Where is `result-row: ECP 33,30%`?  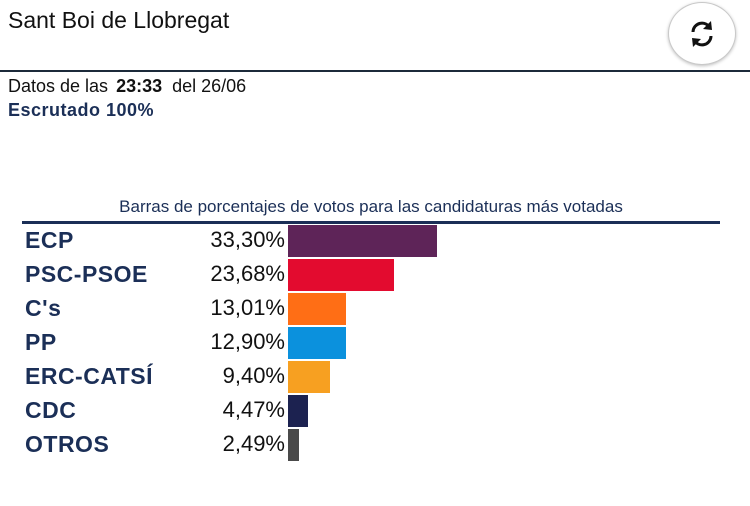 result-row: ECP 33,30% is located at coordinates (371, 241).